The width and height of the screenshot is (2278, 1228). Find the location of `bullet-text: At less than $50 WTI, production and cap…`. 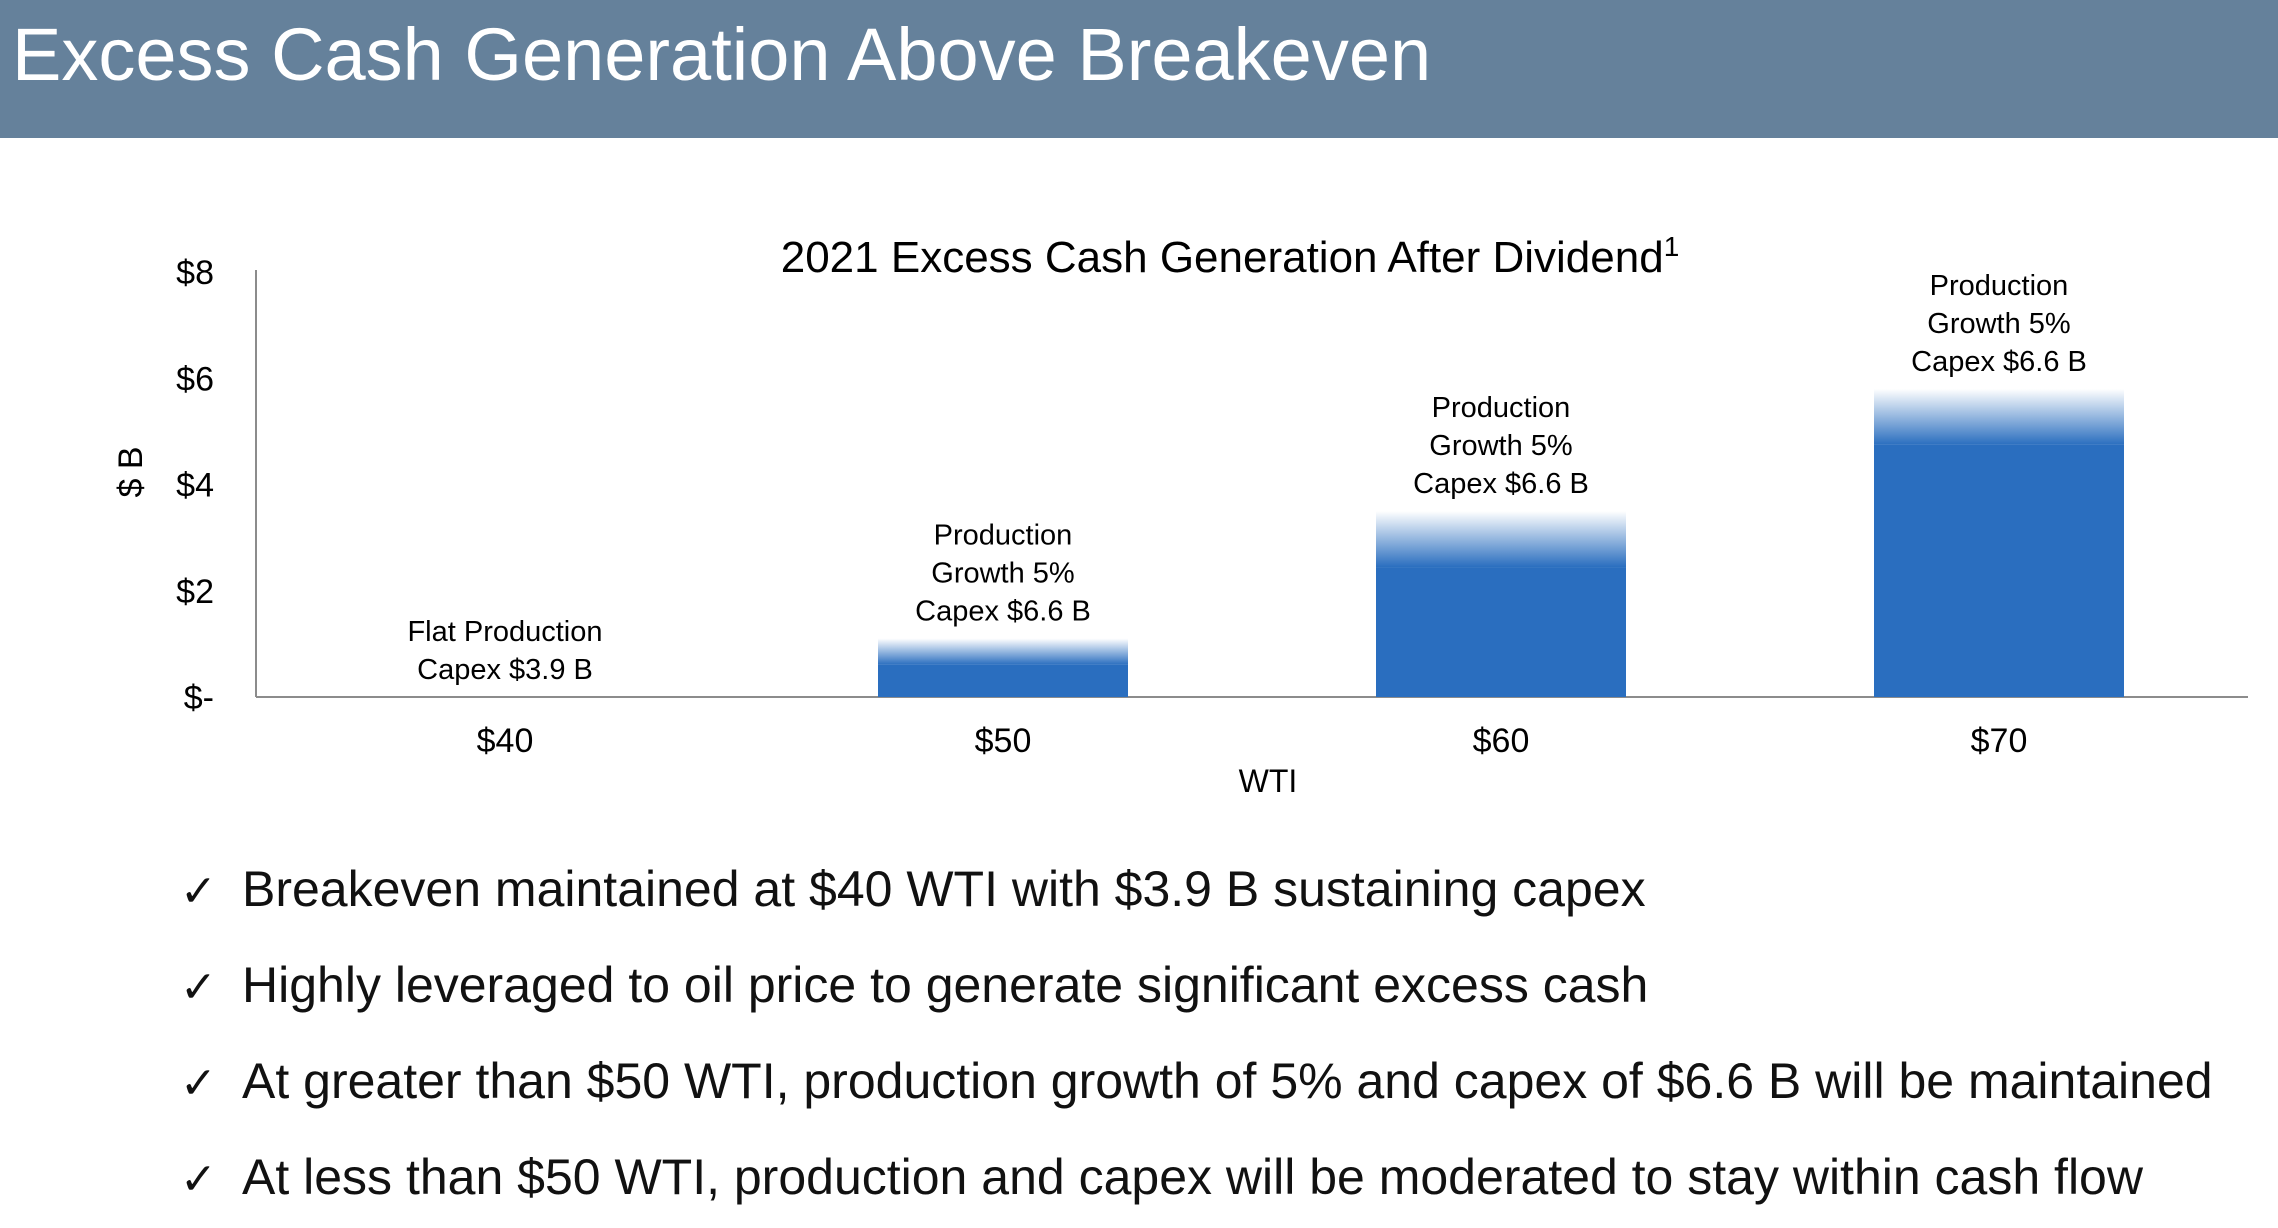

bullet-text: At less than $50 WTI, production and cap… is located at coordinates (1192, 1177).